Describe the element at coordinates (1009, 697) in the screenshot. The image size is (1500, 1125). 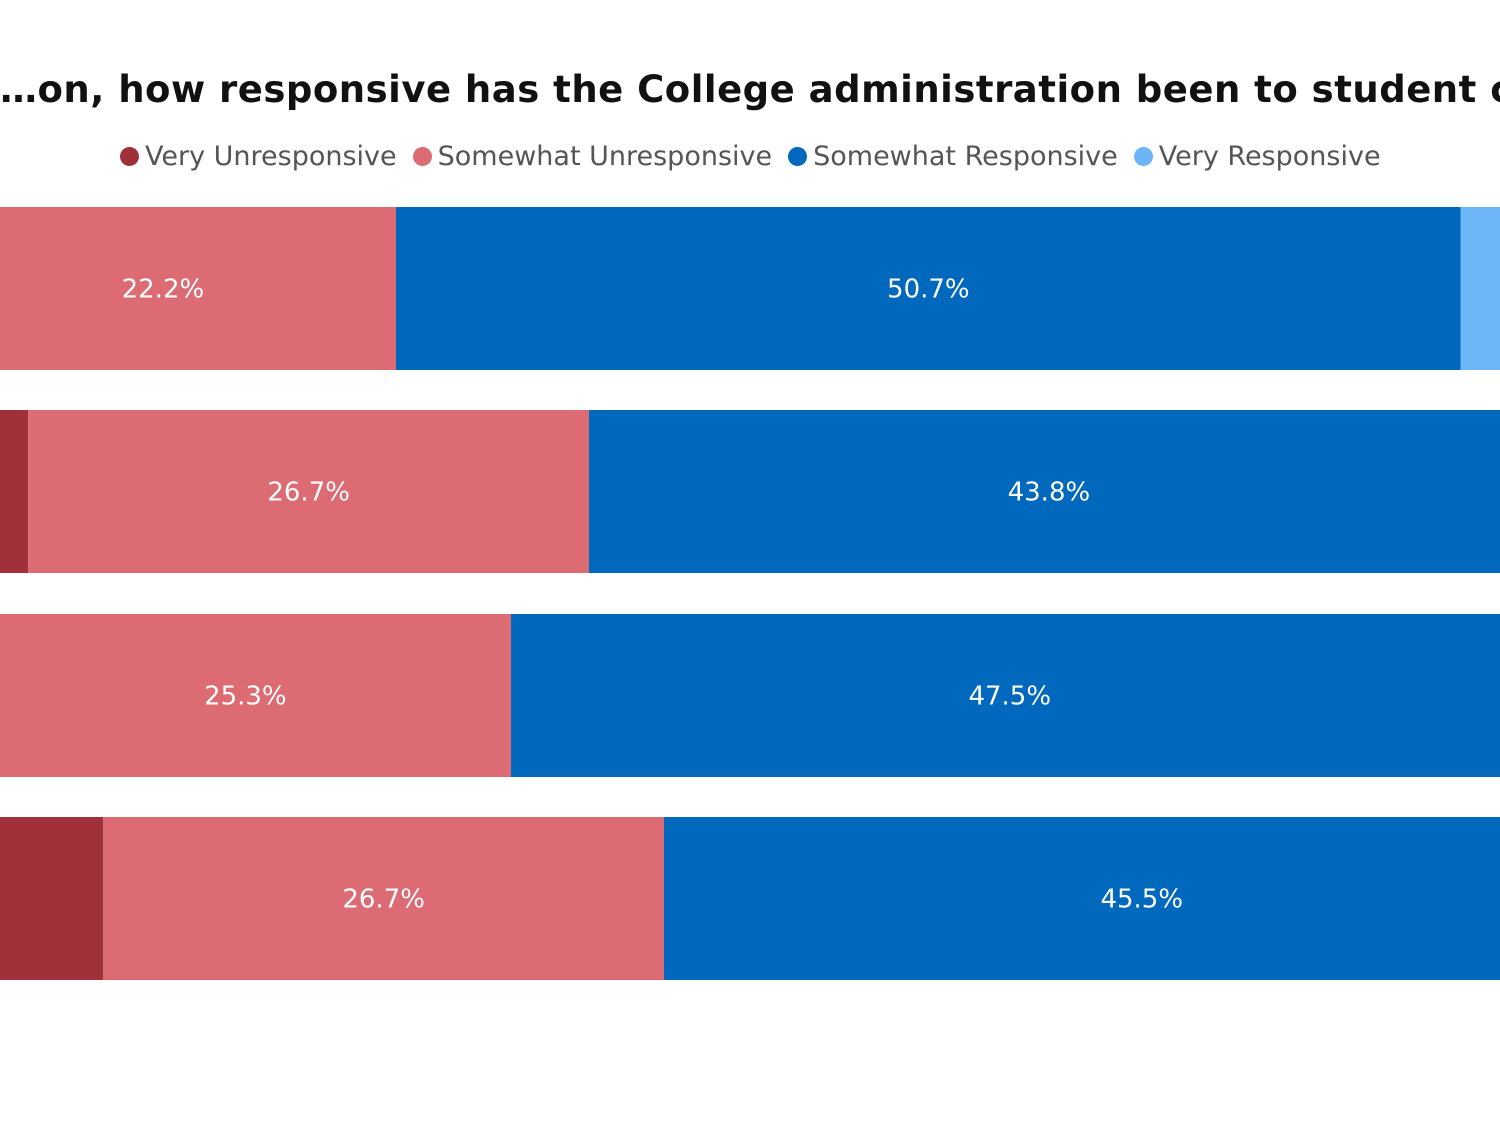
I see `data-label-row3-somewhat-responsive: 47.5%` at that location.